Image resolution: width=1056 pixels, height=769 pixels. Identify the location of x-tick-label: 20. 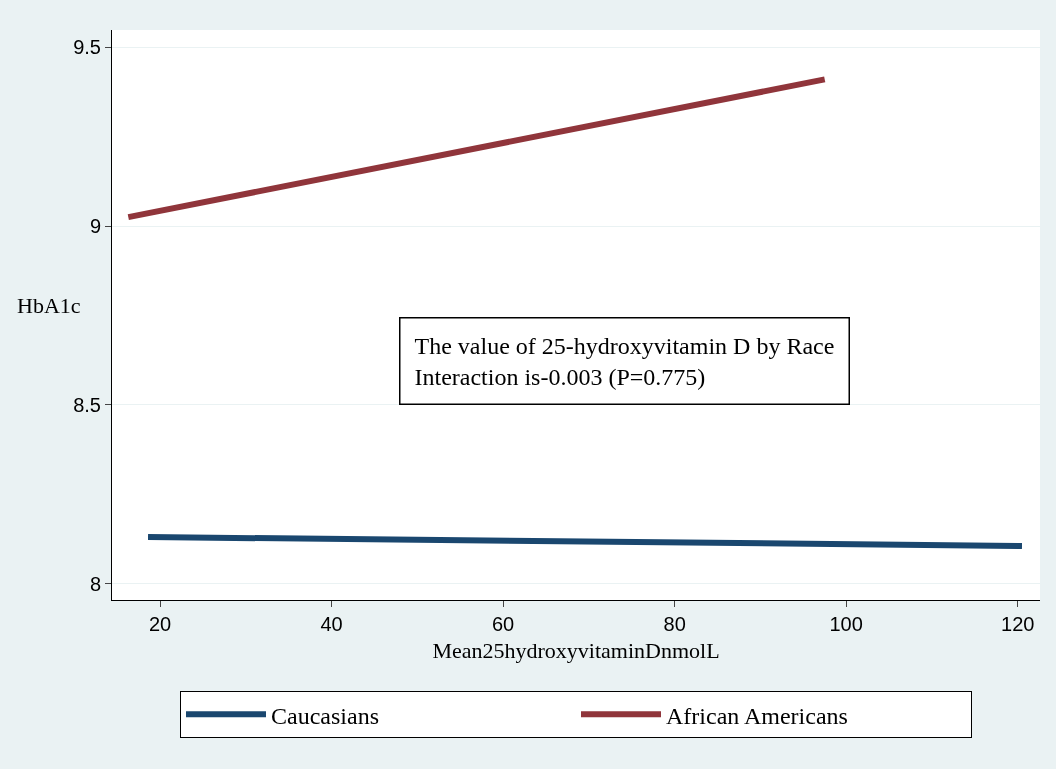
(160, 624).